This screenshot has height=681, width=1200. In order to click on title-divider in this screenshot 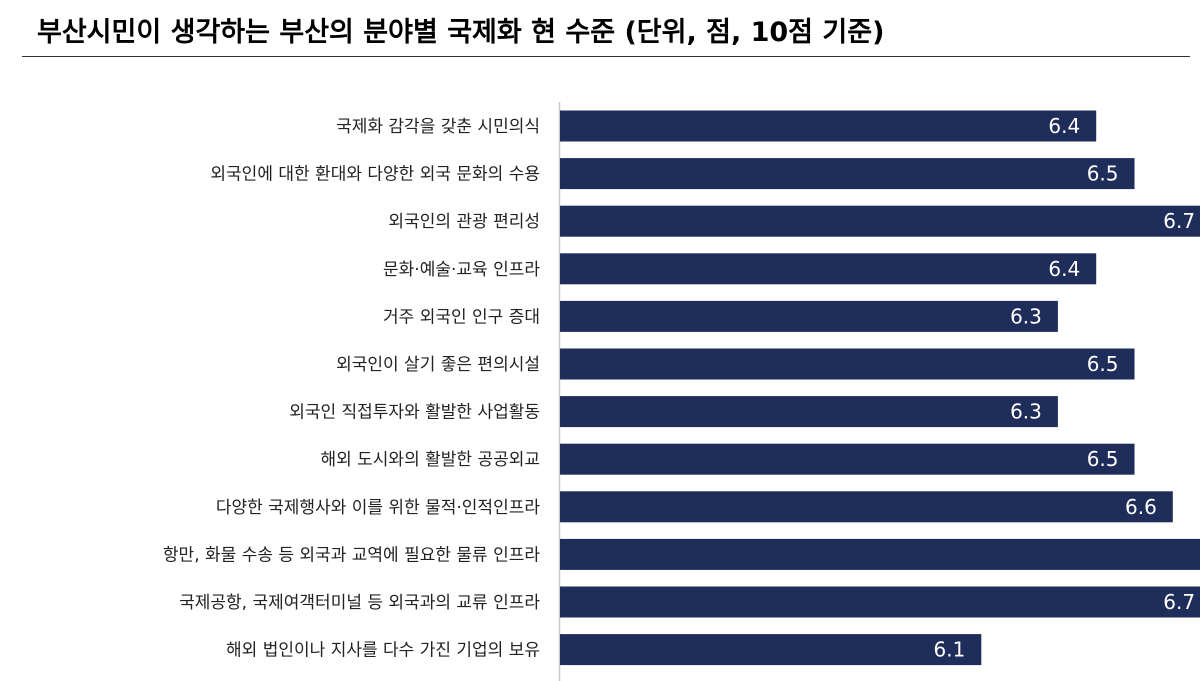, I will do `click(606, 56)`.